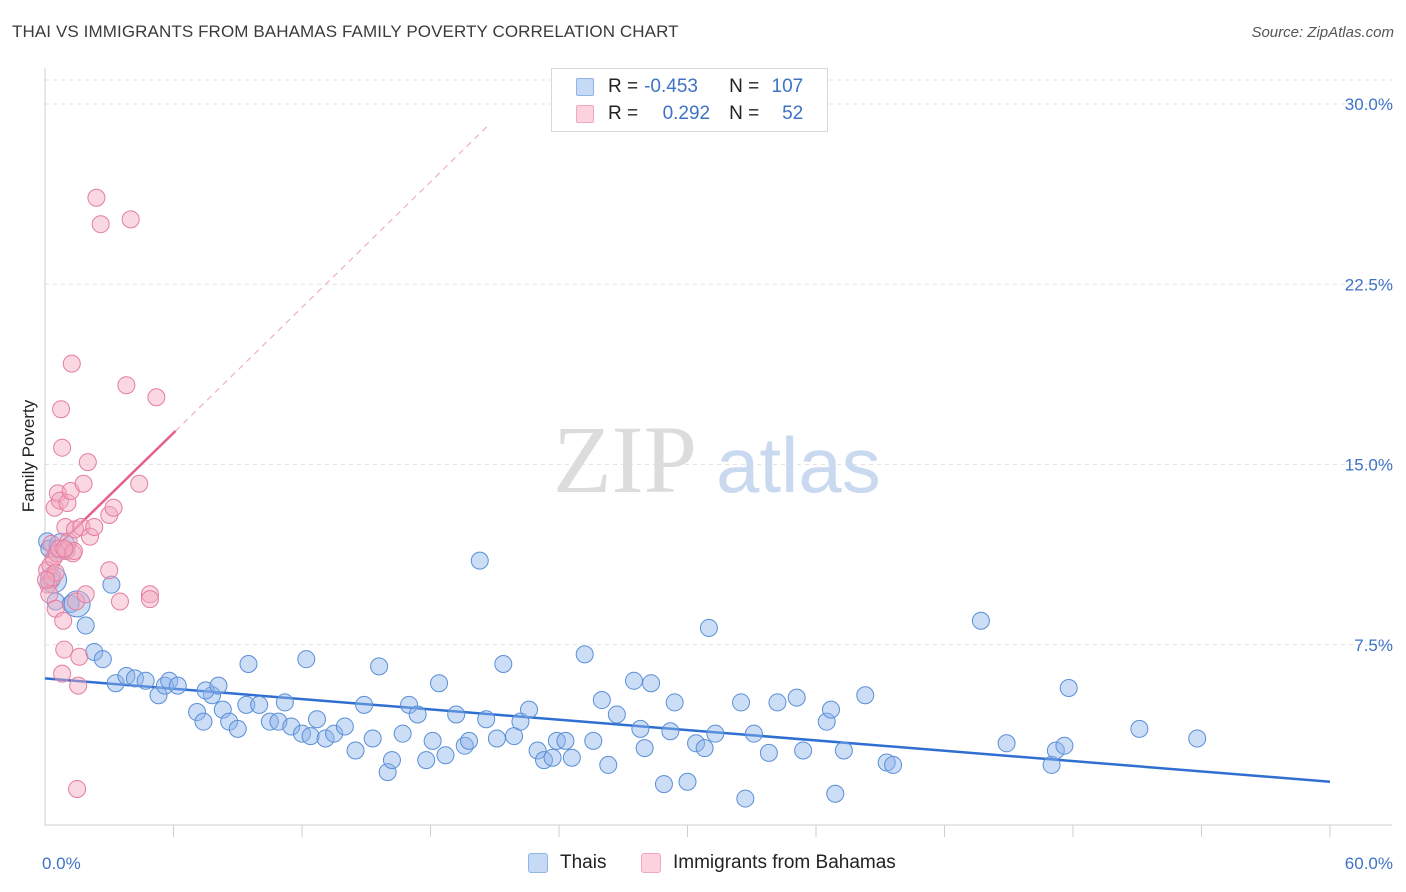 Image resolution: width=1406 pixels, height=892 pixels. What do you see at coordinates (585, 87) in the screenshot?
I see `legend-swatch-thais` at bounding box center [585, 87].